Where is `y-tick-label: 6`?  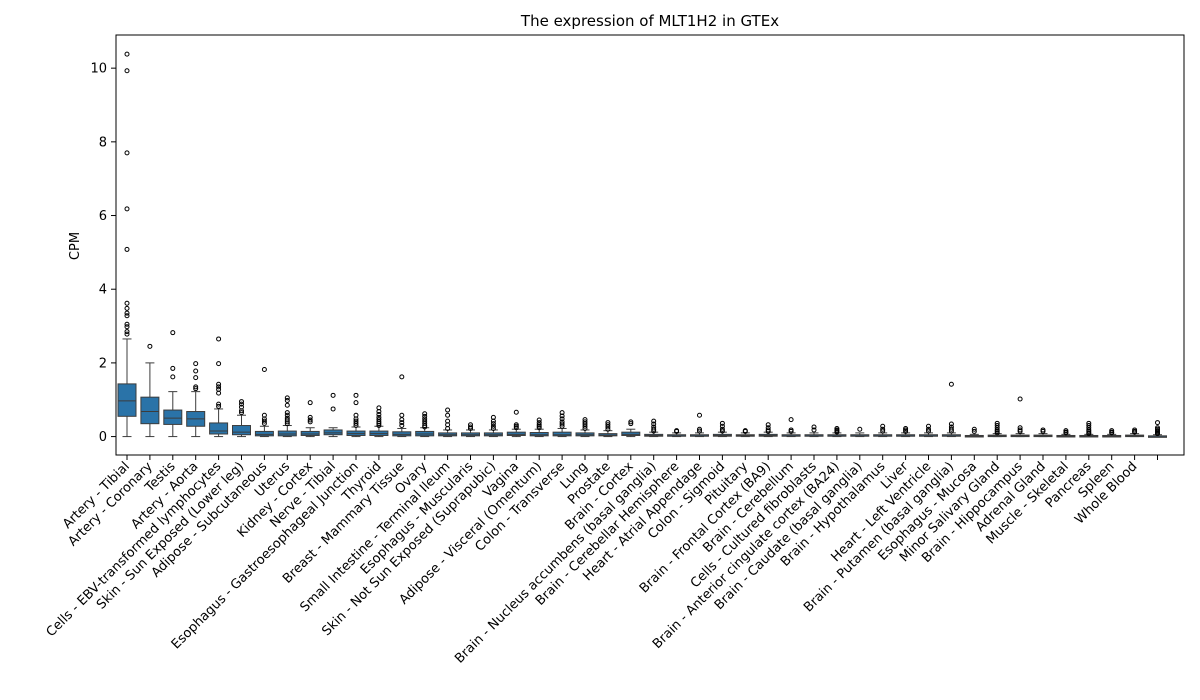
y-tick-label: 6 is located at coordinates (103, 216).